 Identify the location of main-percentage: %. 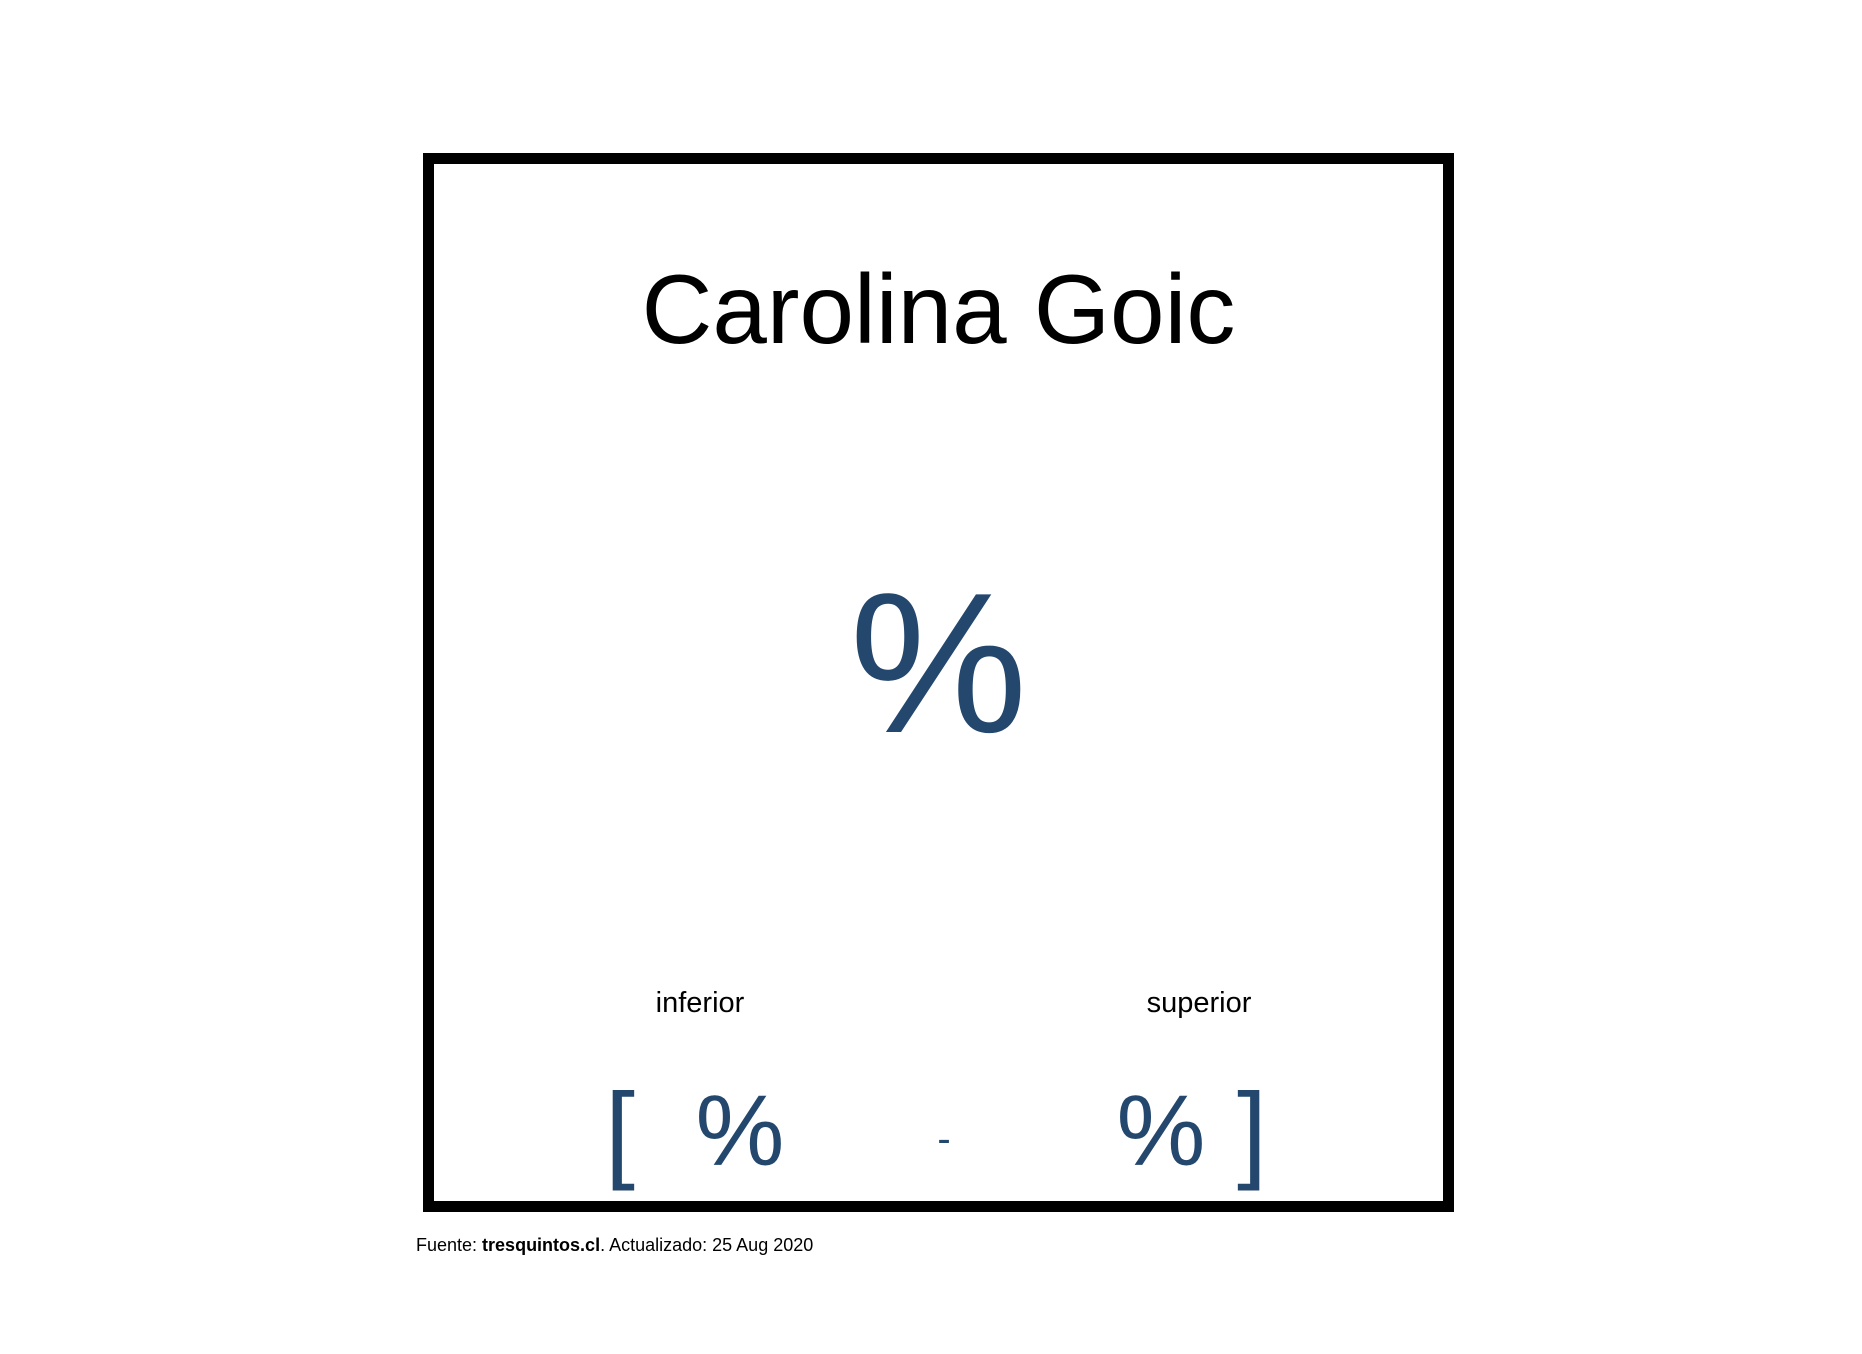
(938, 663).